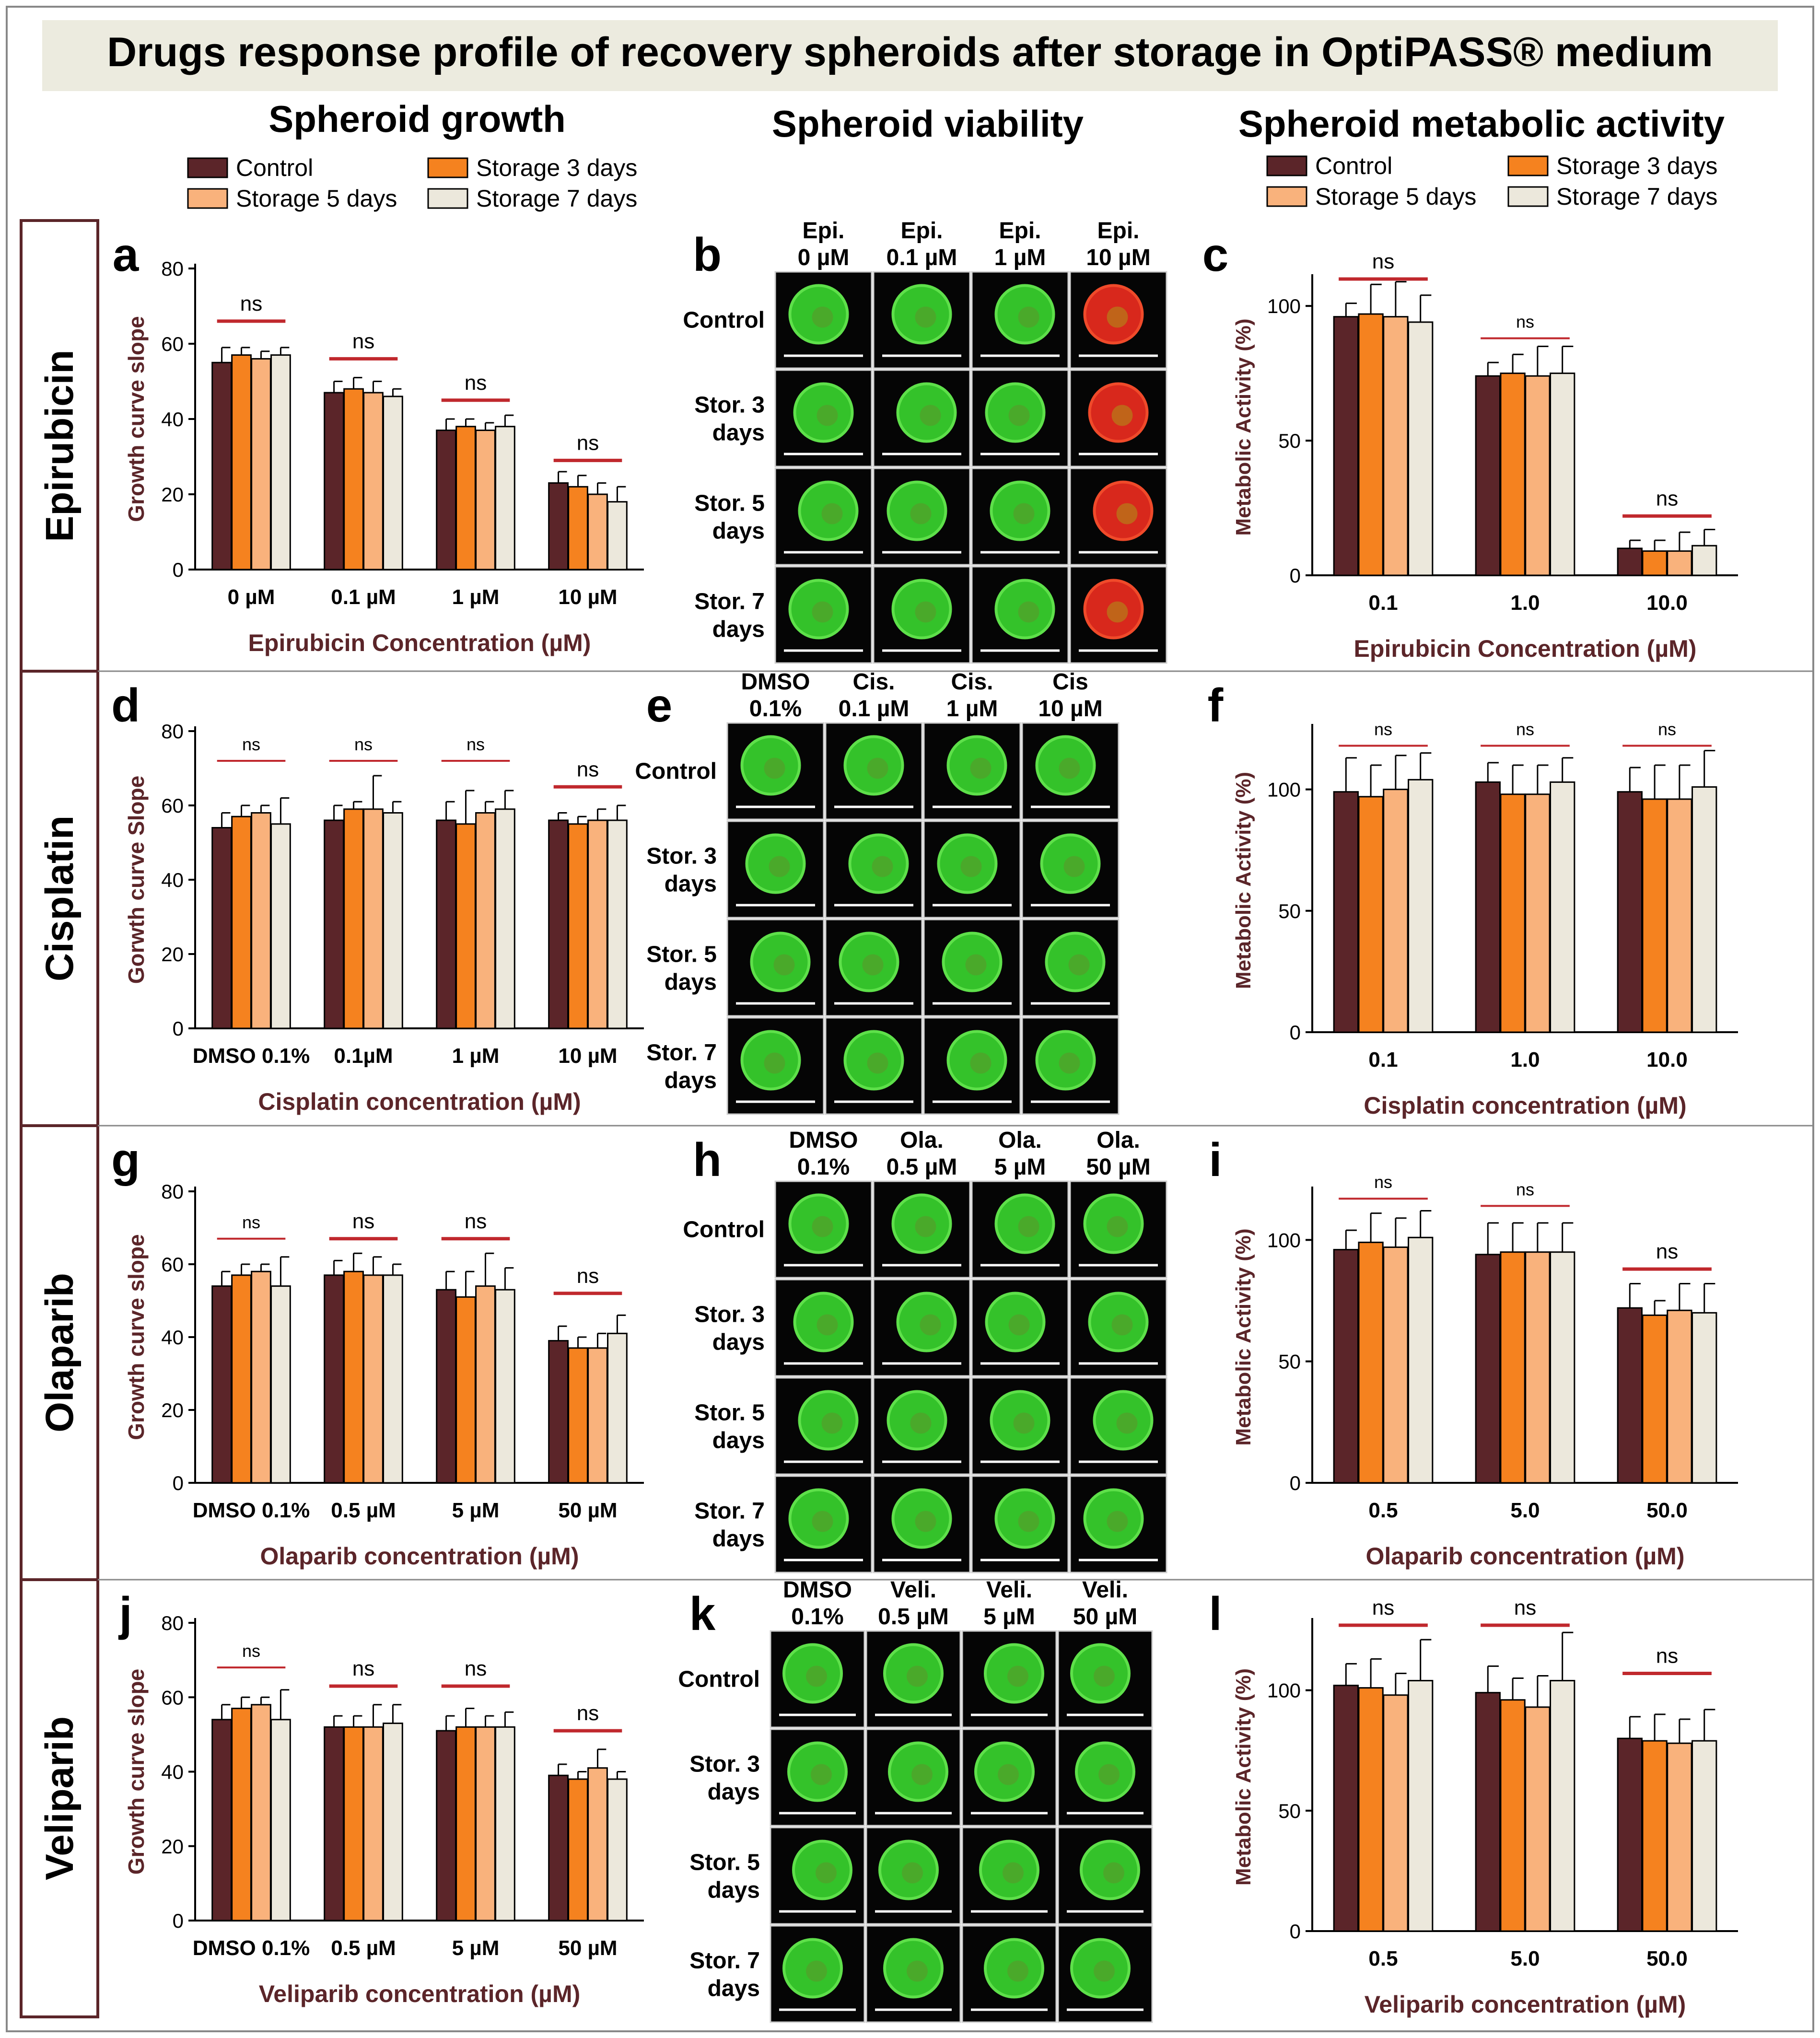  Describe the element at coordinates (1215, 1613) in the screenshot. I see `panel-letter: l` at that location.